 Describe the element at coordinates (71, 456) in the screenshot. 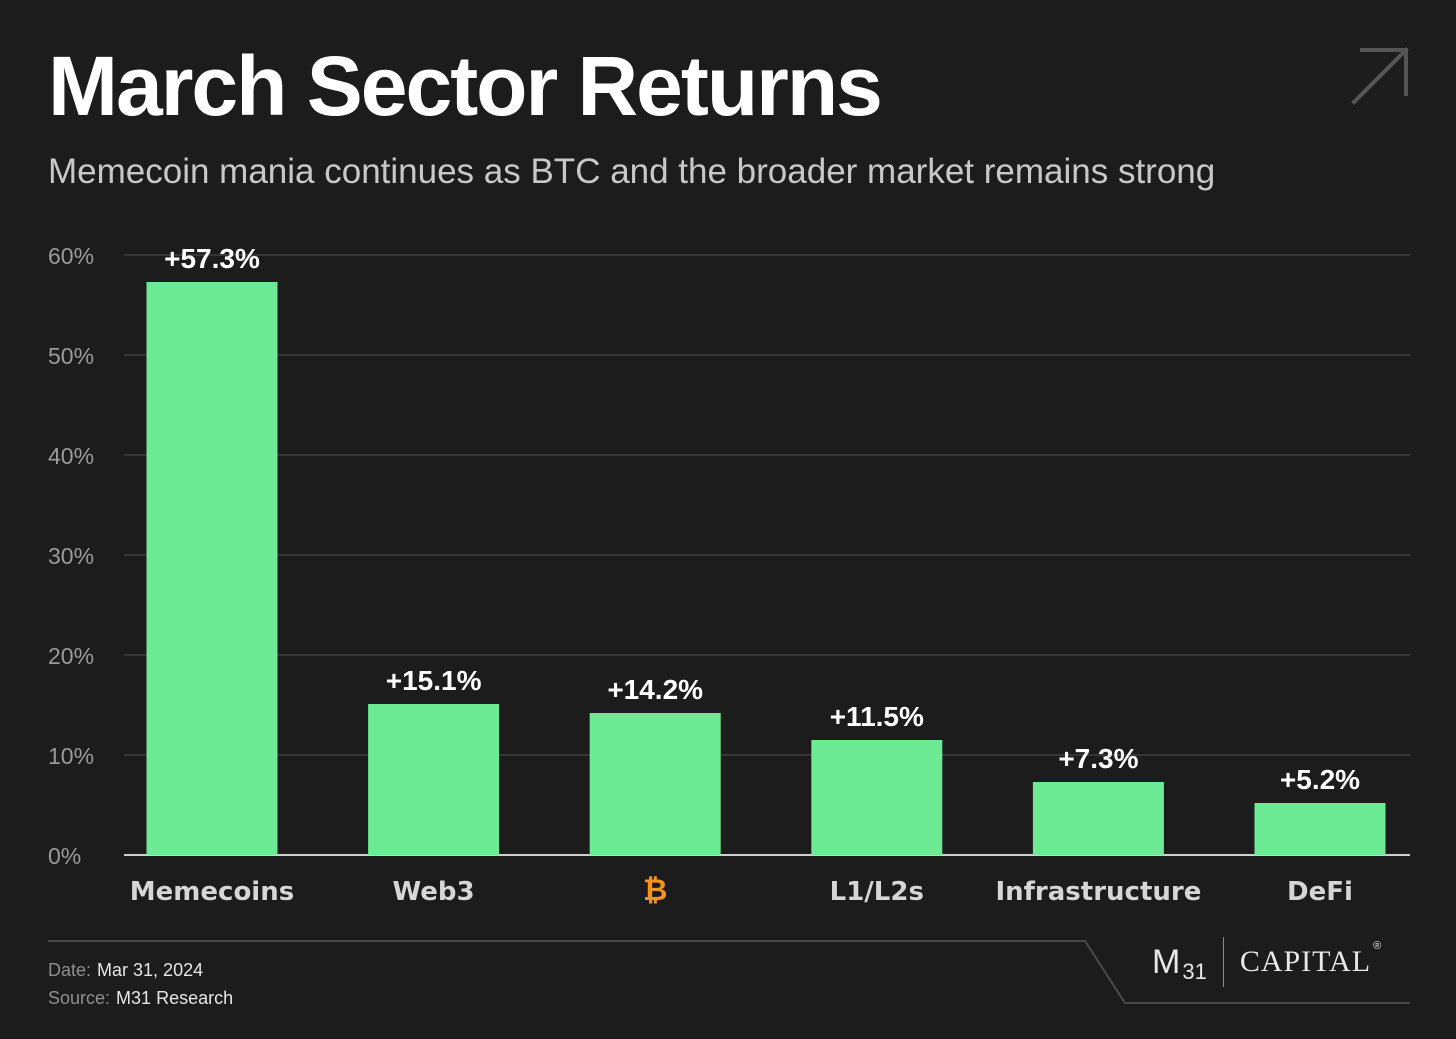

I see `y-tick-label: 40%` at that location.